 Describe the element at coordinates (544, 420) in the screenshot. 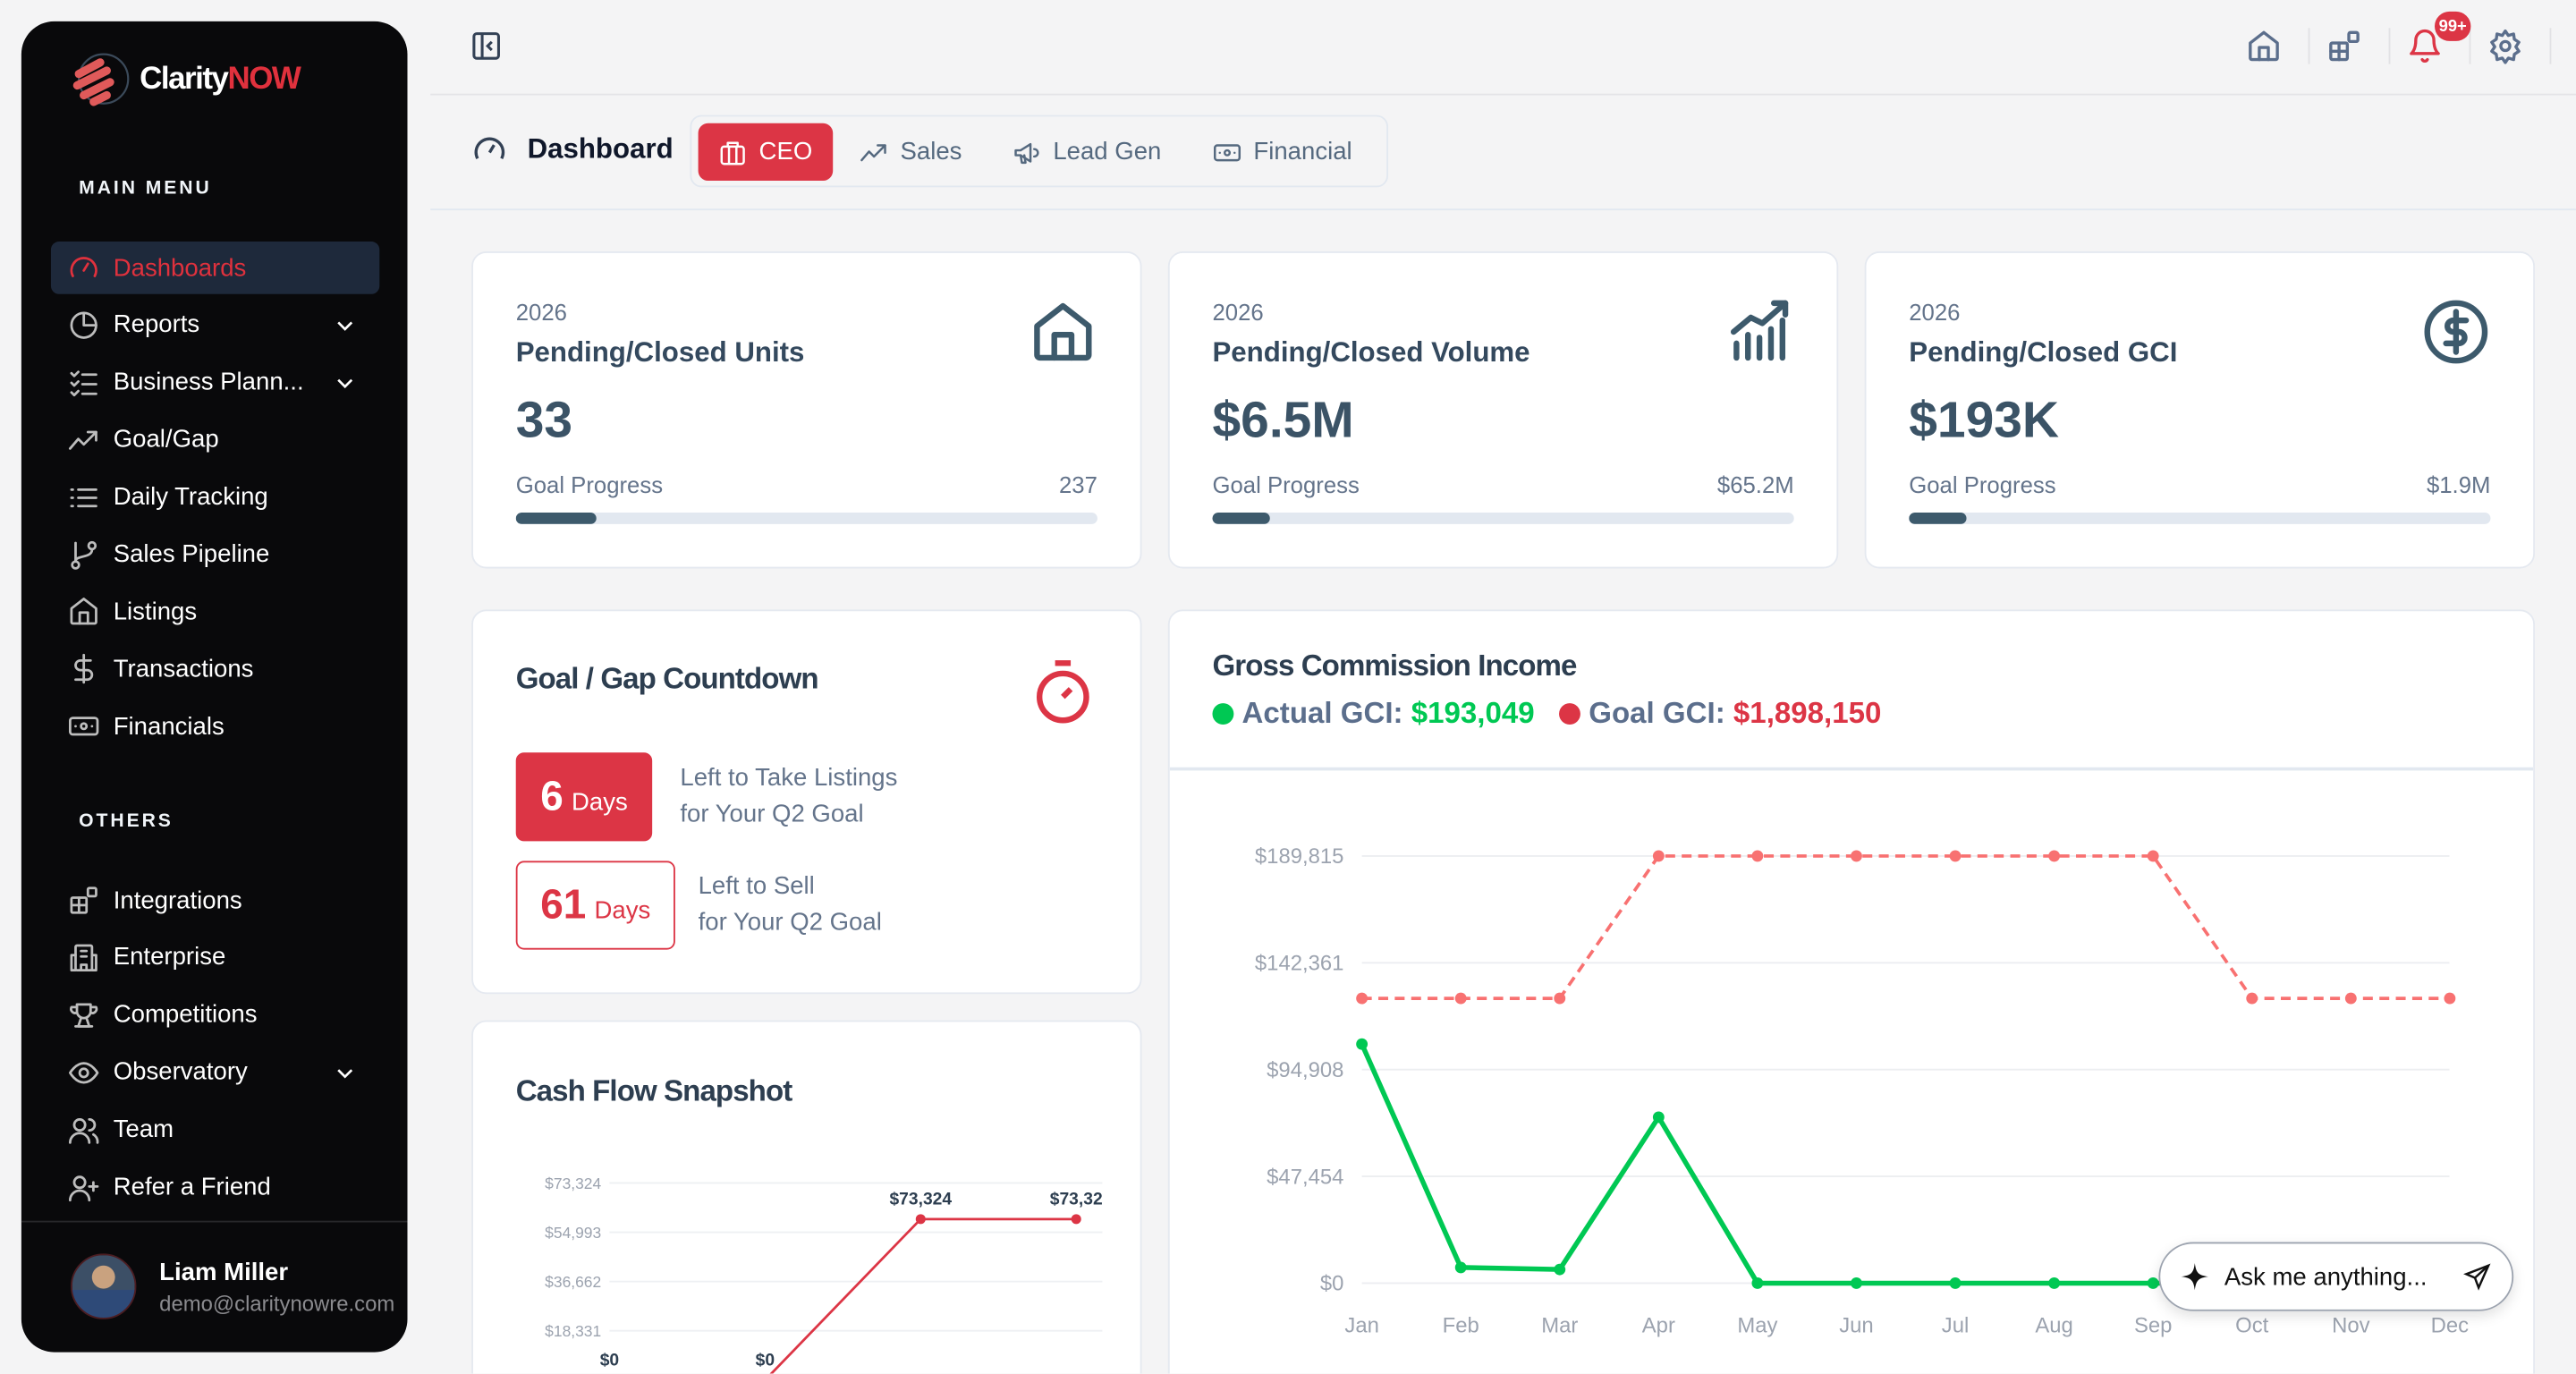

I see `kpi-value: 33` at that location.